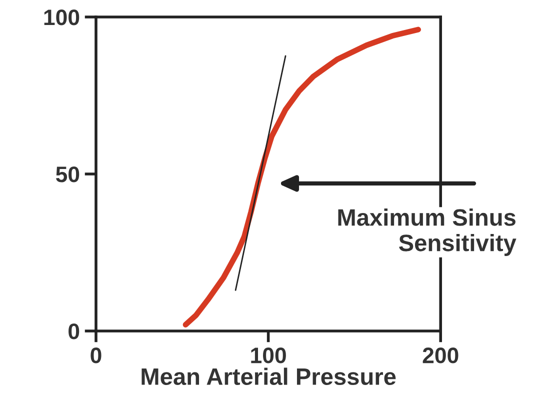 The height and width of the screenshot is (400, 547). What do you see at coordinates (62, 18) in the screenshot?
I see `y-tick-label: 100` at bounding box center [62, 18].